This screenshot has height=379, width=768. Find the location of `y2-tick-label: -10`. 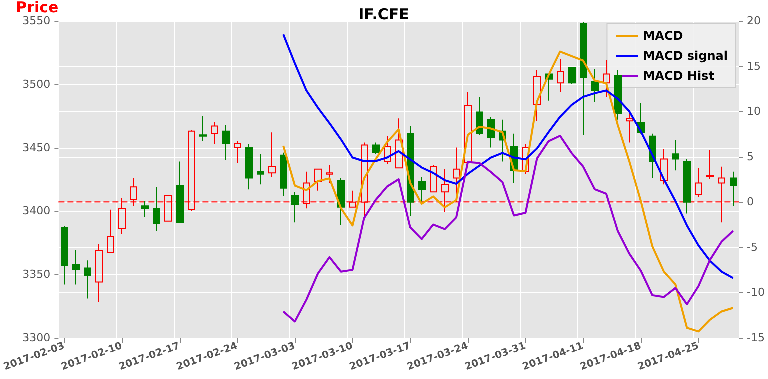

y2-tick-label: -10 is located at coordinates (756, 293).